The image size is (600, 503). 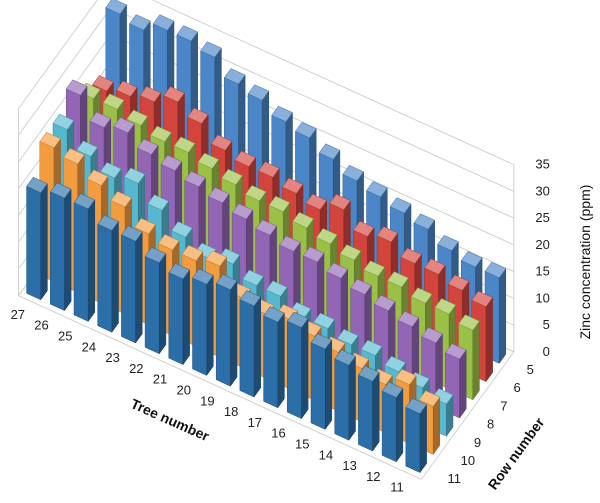 What do you see at coordinates (373, 476) in the screenshot?
I see `x-tick-label: 12` at bounding box center [373, 476].